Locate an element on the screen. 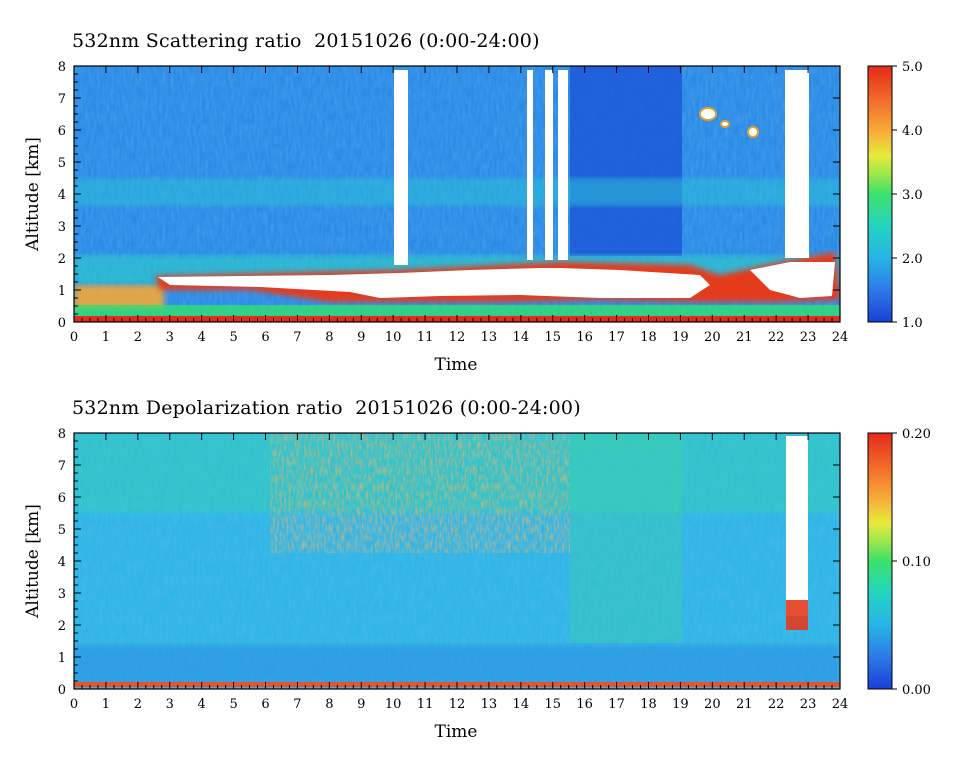  y-axis-label-1: Altitude [km] is located at coordinates (33, 194).